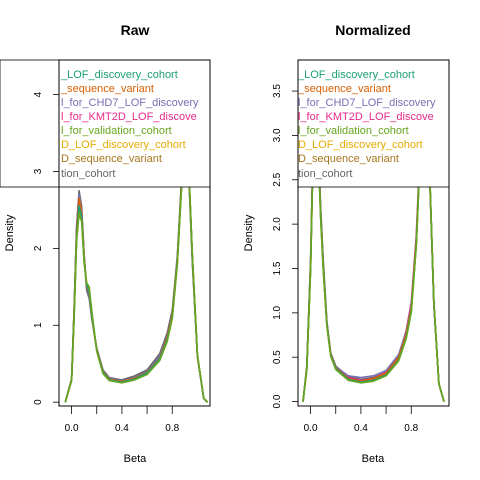 The image size is (480, 480). Describe the element at coordinates (38, 94) in the screenshot. I see `y-tick-label: 4` at that location.